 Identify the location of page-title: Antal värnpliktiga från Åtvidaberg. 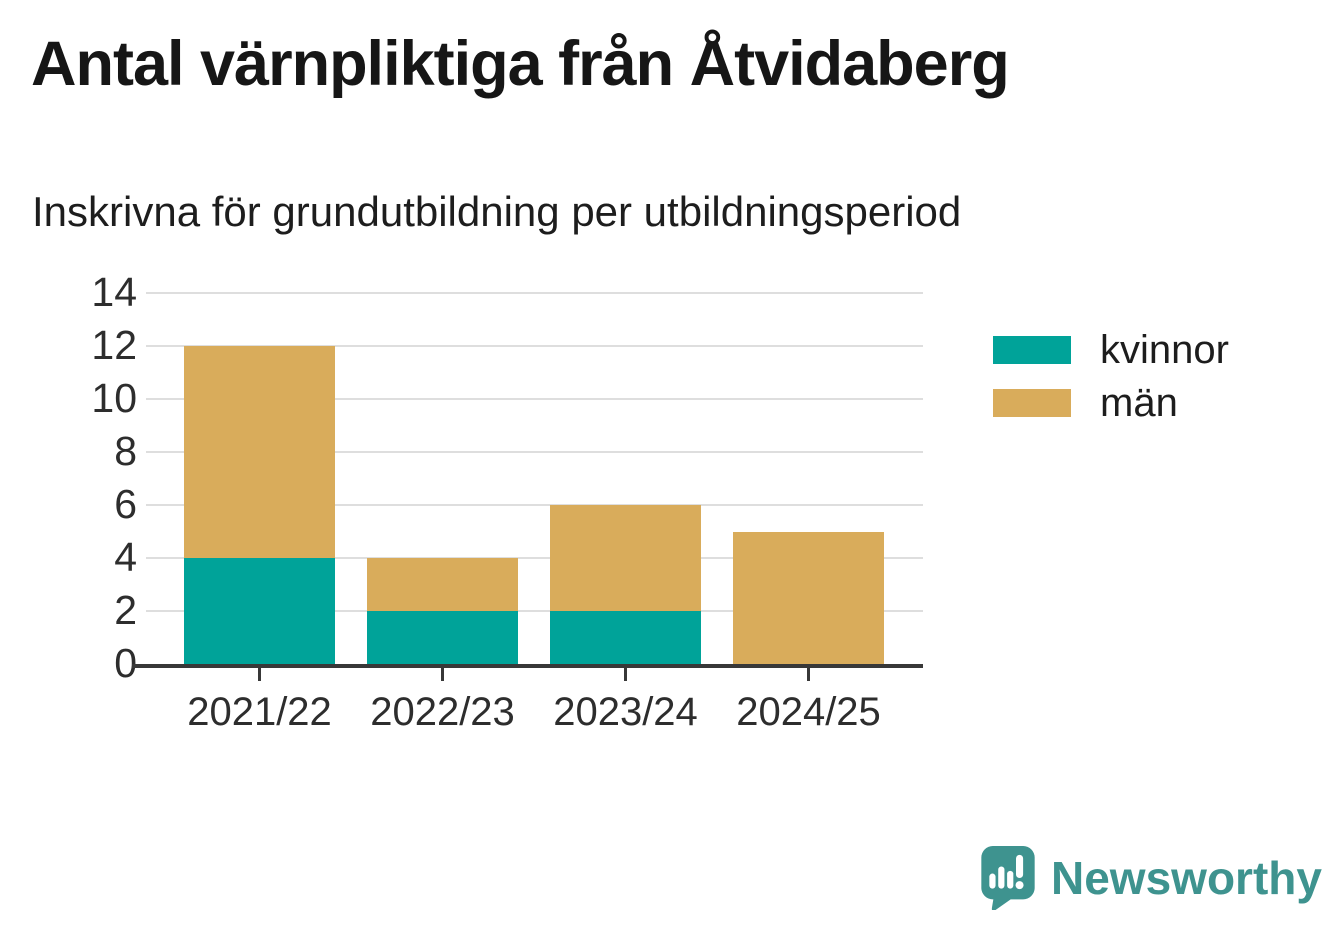
(520, 64).